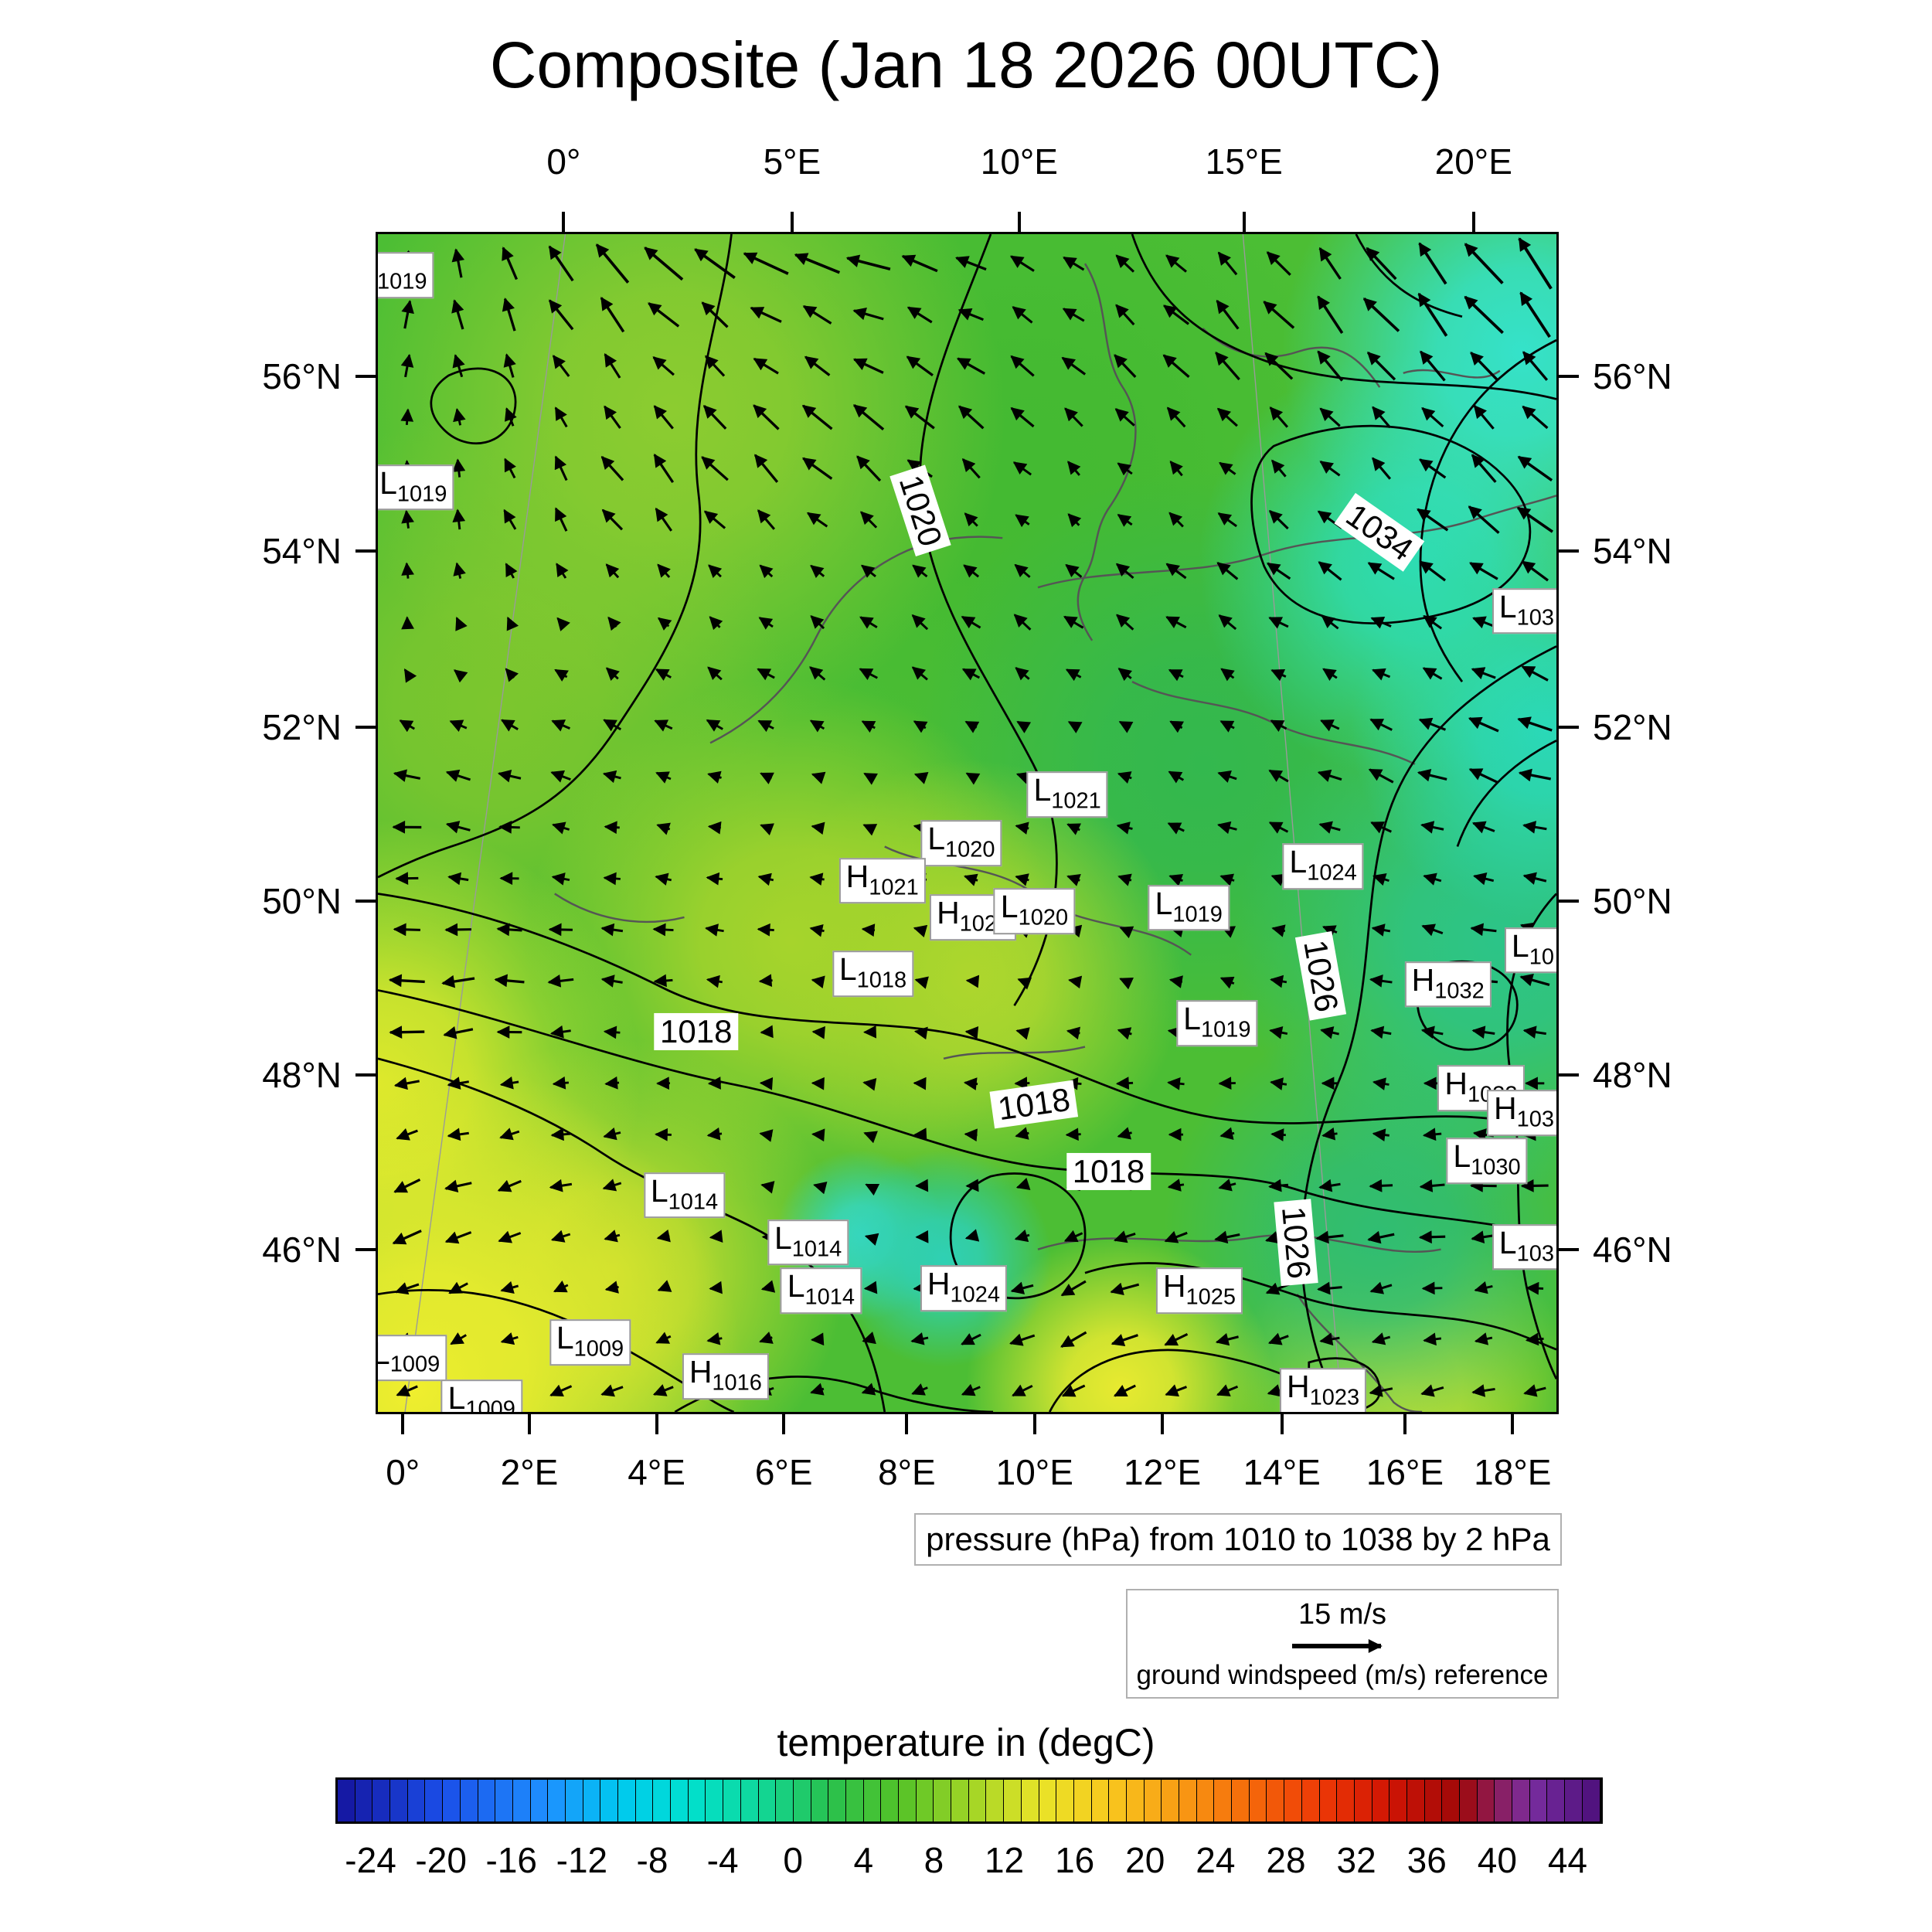 The image size is (1932, 1932). What do you see at coordinates (1005, 1860) in the screenshot?
I see `colorbar-tick-label: 12` at bounding box center [1005, 1860].